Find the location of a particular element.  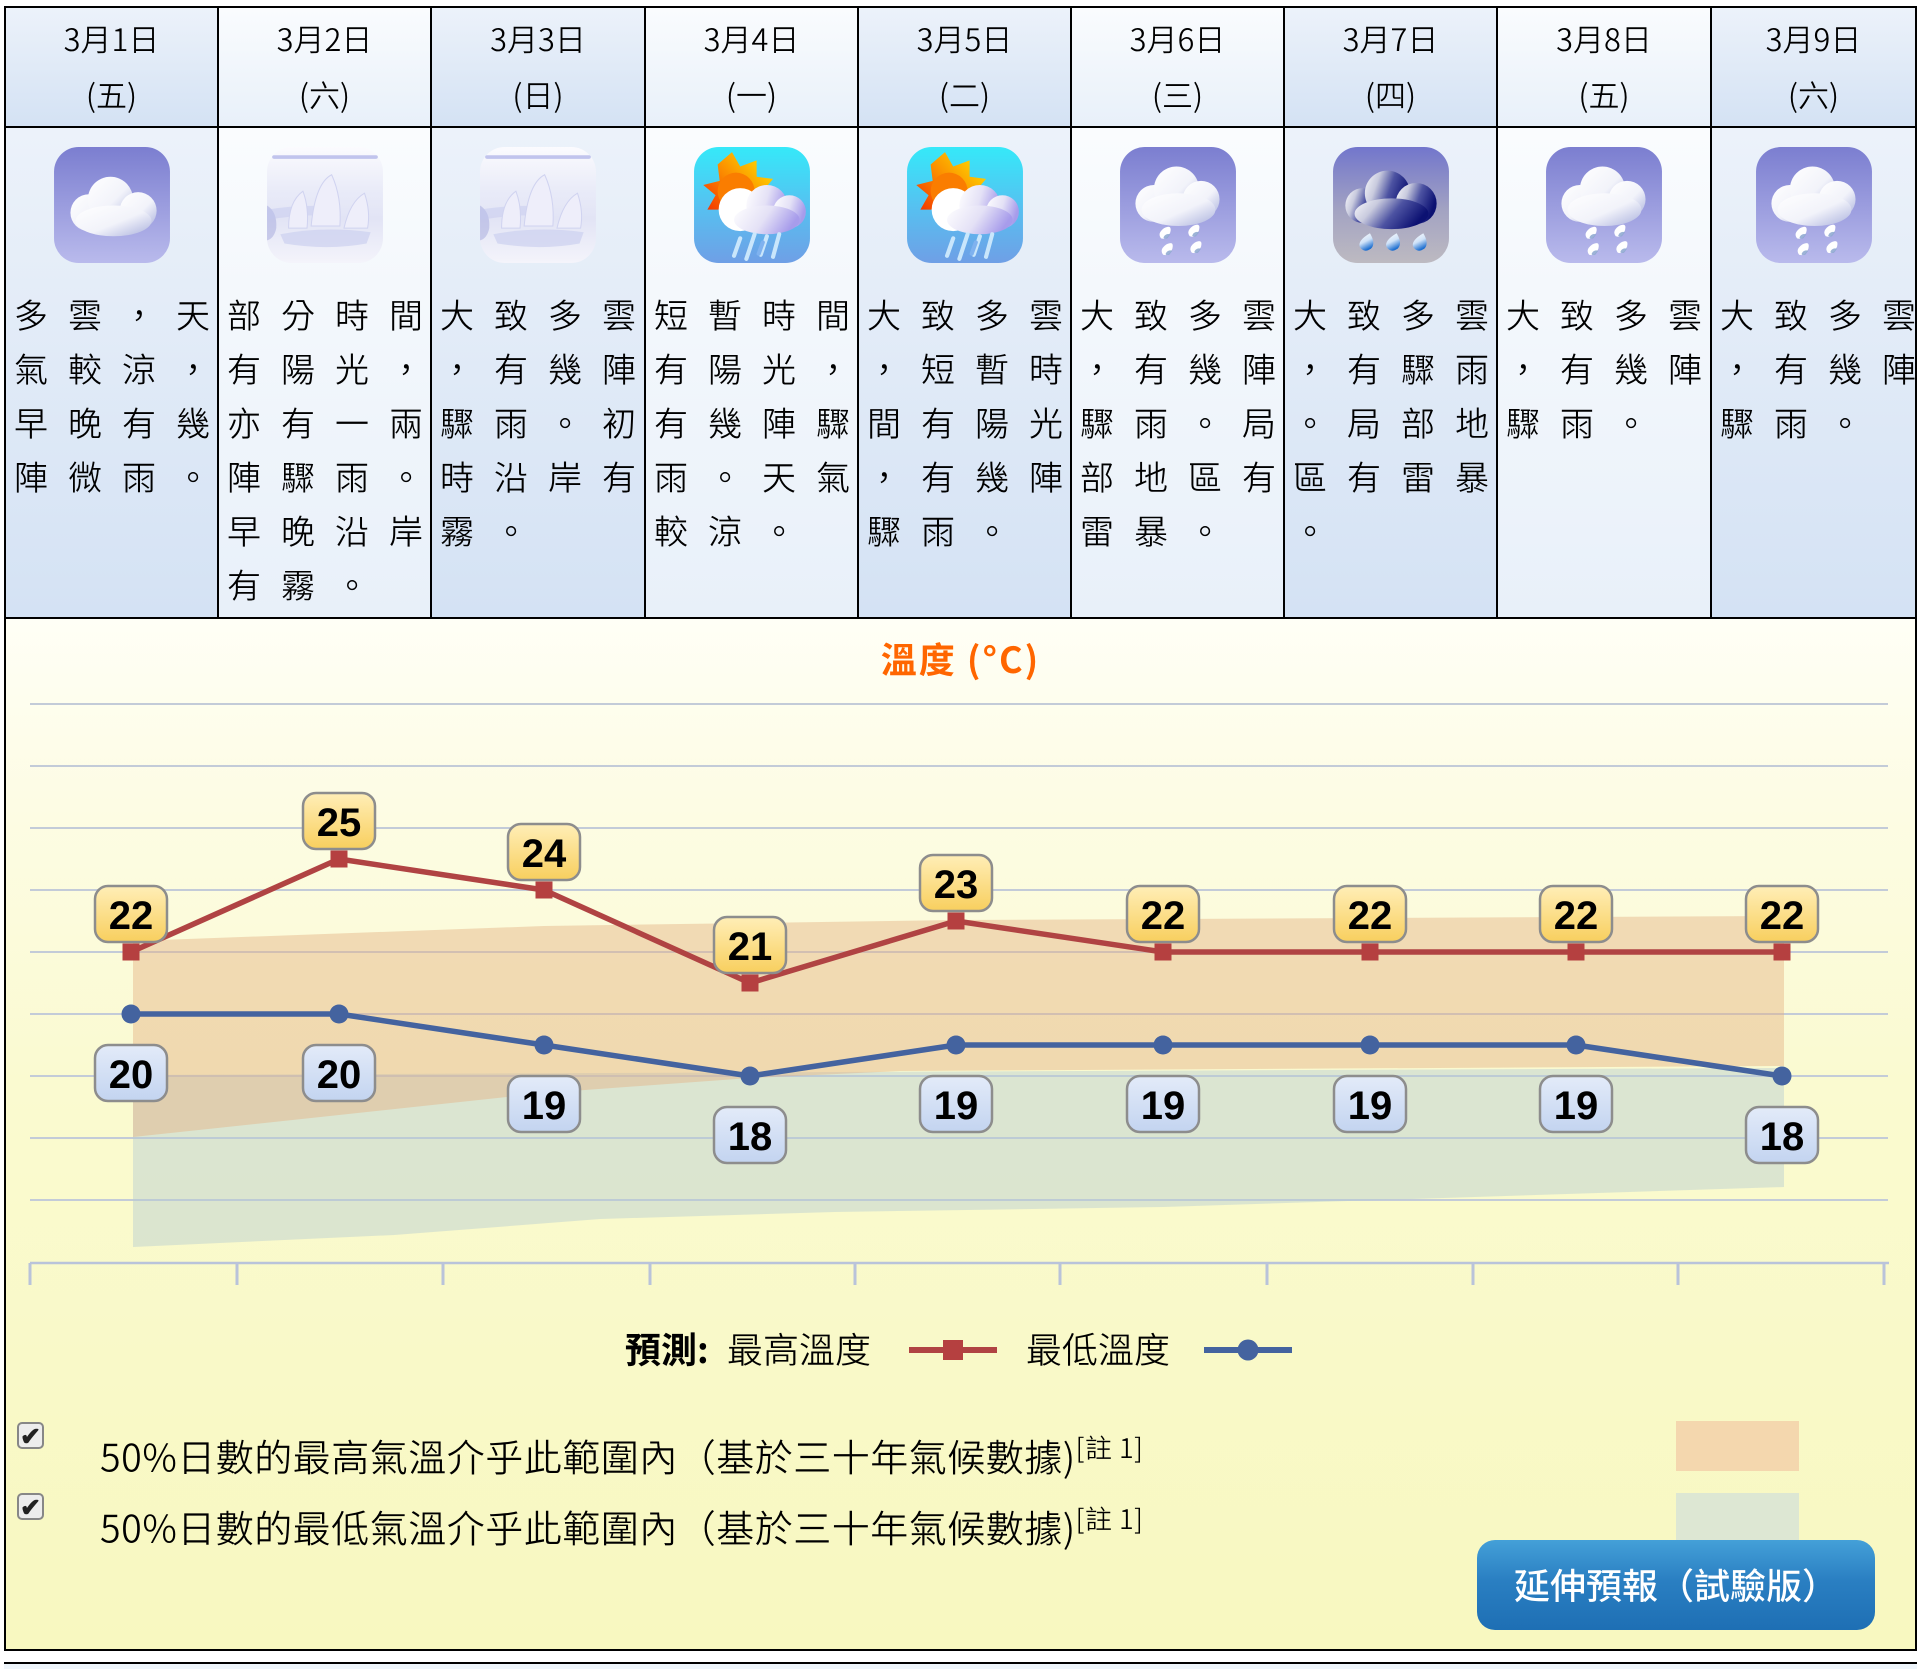

svg-text: 25 is located at coordinates (339, 823).